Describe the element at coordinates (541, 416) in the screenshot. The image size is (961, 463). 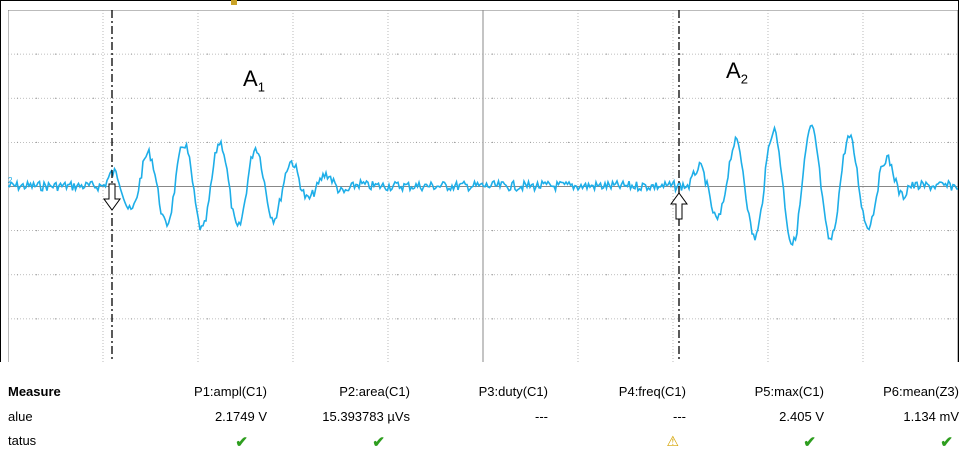
I see `param-value-p3: ---` at that location.